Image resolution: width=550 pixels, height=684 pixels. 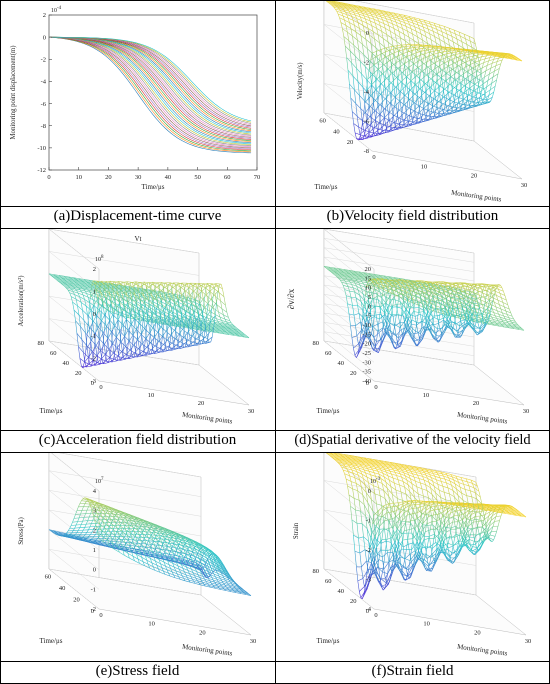 What do you see at coordinates (150, 79) in the screenshot?
I see `displacement-series-line` at bounding box center [150, 79].